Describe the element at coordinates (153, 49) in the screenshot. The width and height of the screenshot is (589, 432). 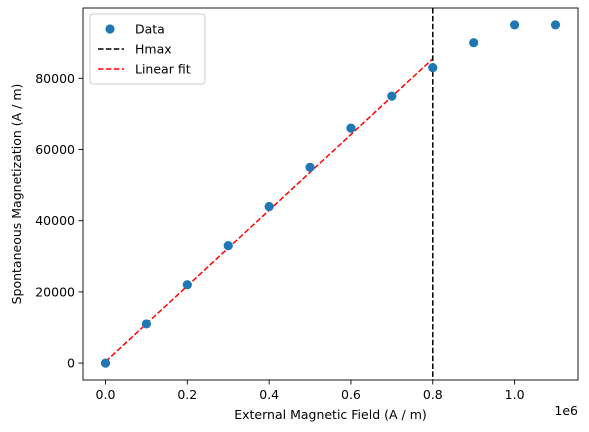
I see `legend-label: Hmax` at that location.